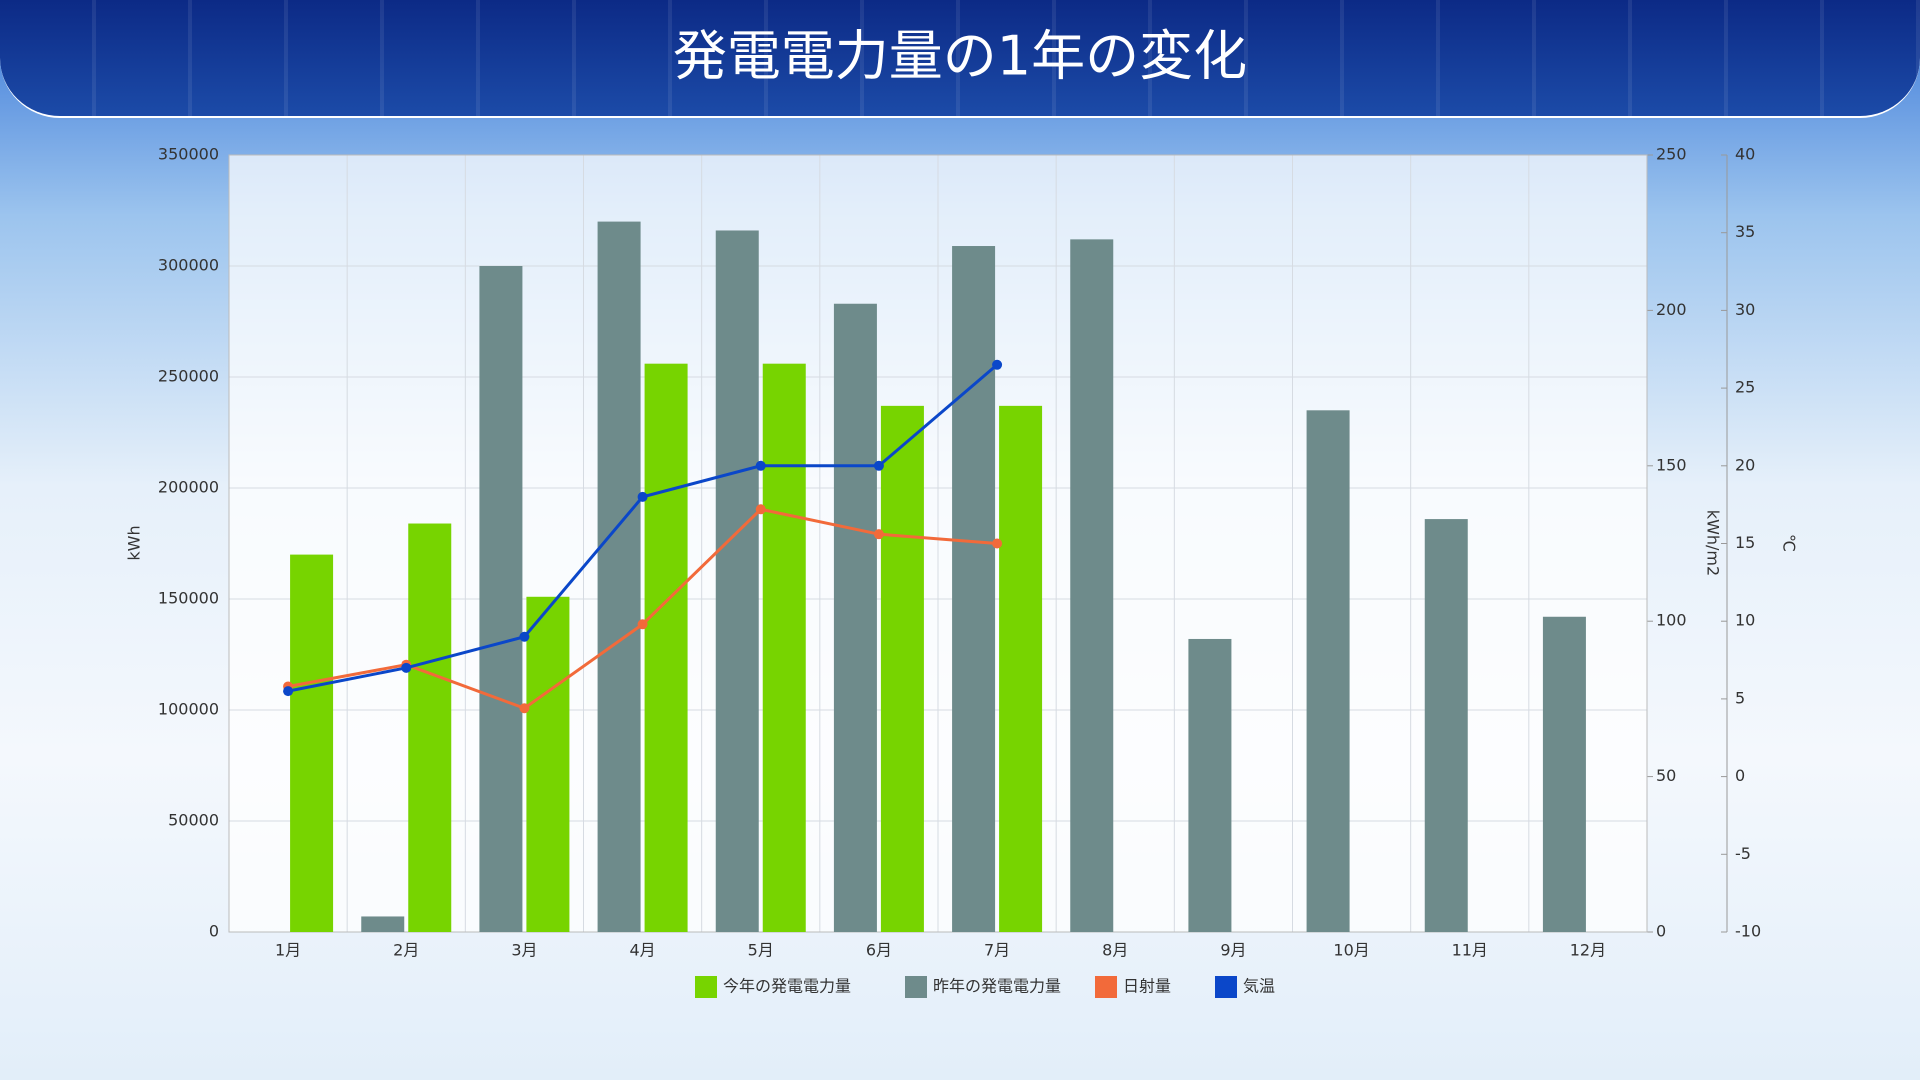 This screenshot has width=1920, height=1080. I want to click on y-tick-label: 200000, so click(188, 487).